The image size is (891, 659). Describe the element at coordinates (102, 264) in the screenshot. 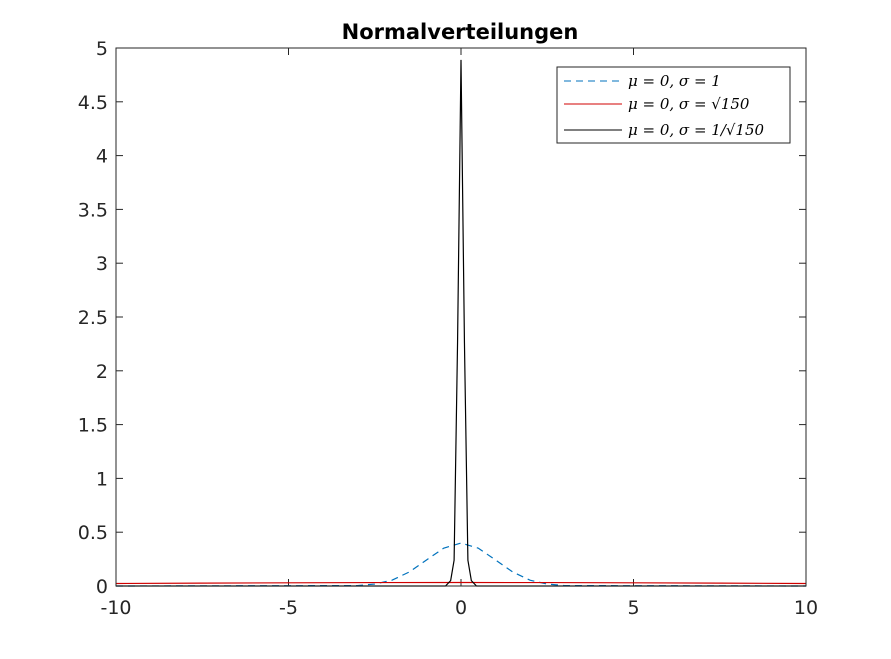

I see `y-tick-label: 3` at that location.